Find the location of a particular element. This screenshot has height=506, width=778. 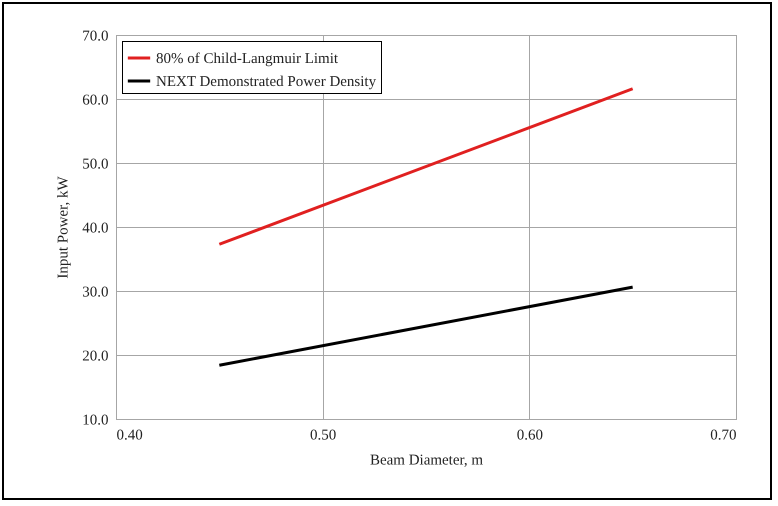

y-tick-label: 30.0 is located at coordinates (95, 292).